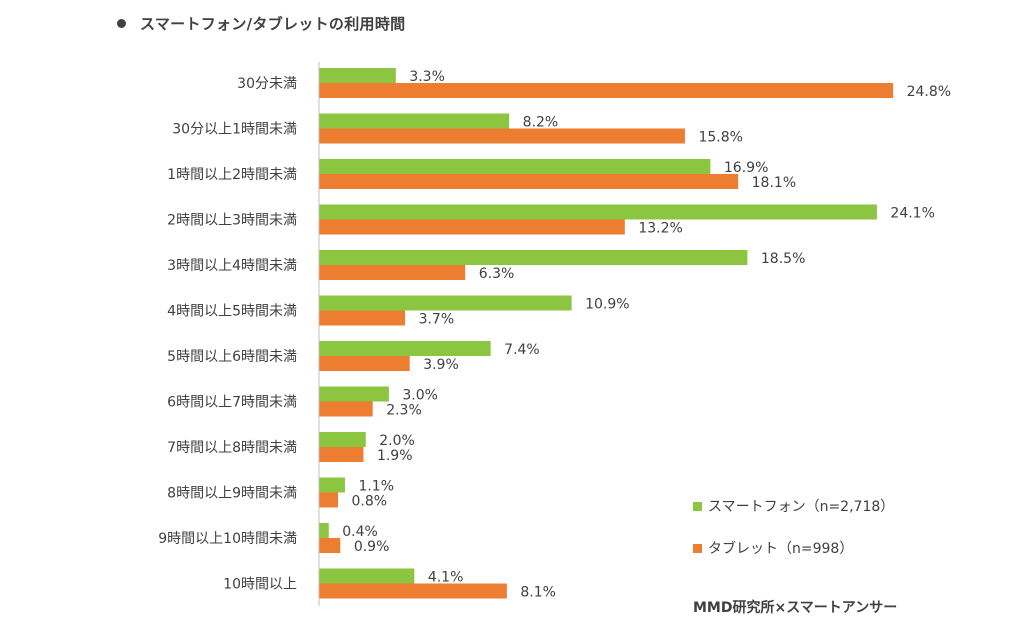 This screenshot has height=639, width=1024. What do you see at coordinates (538, 593) in the screenshot?
I see `data-label-tablet: 8.1%` at bounding box center [538, 593].